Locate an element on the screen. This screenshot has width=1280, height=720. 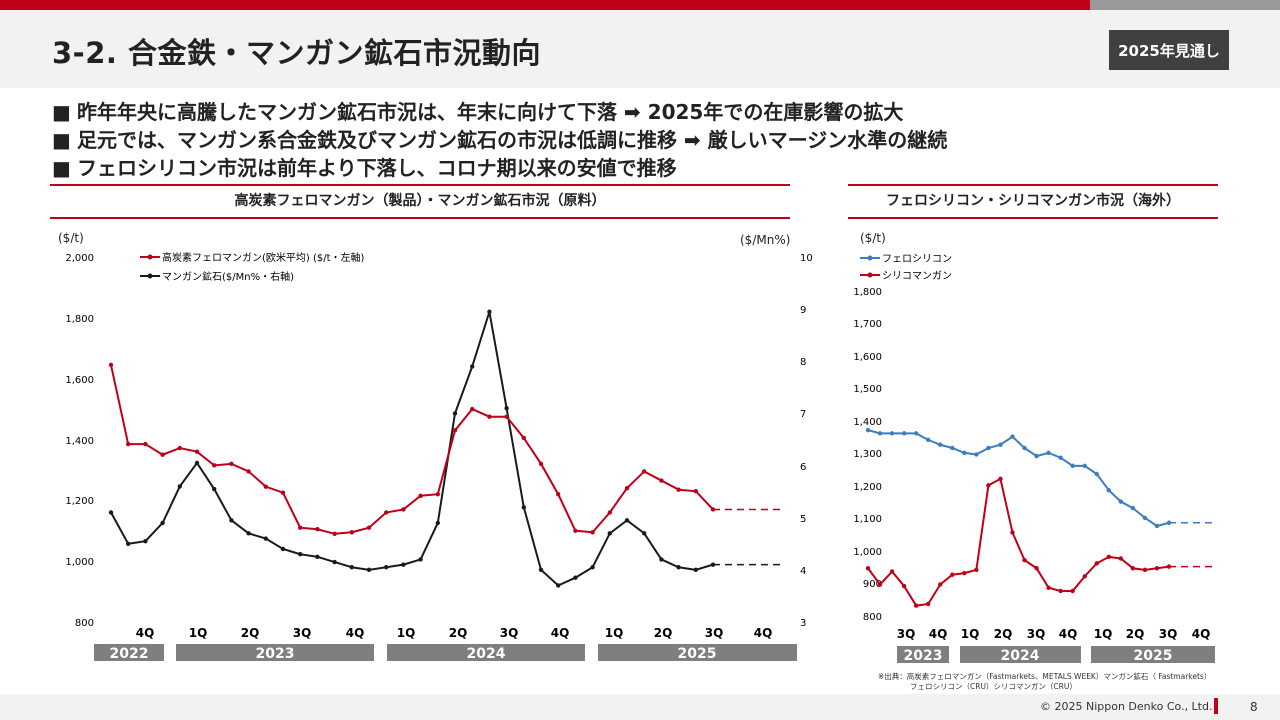
left-quarter-labels: 4Q 1Q 2Q 3Q 4Q 1Q 2Q 3Q 4Q 1Q 2Q 3Q 4Q is located at coordinates (454, 633).